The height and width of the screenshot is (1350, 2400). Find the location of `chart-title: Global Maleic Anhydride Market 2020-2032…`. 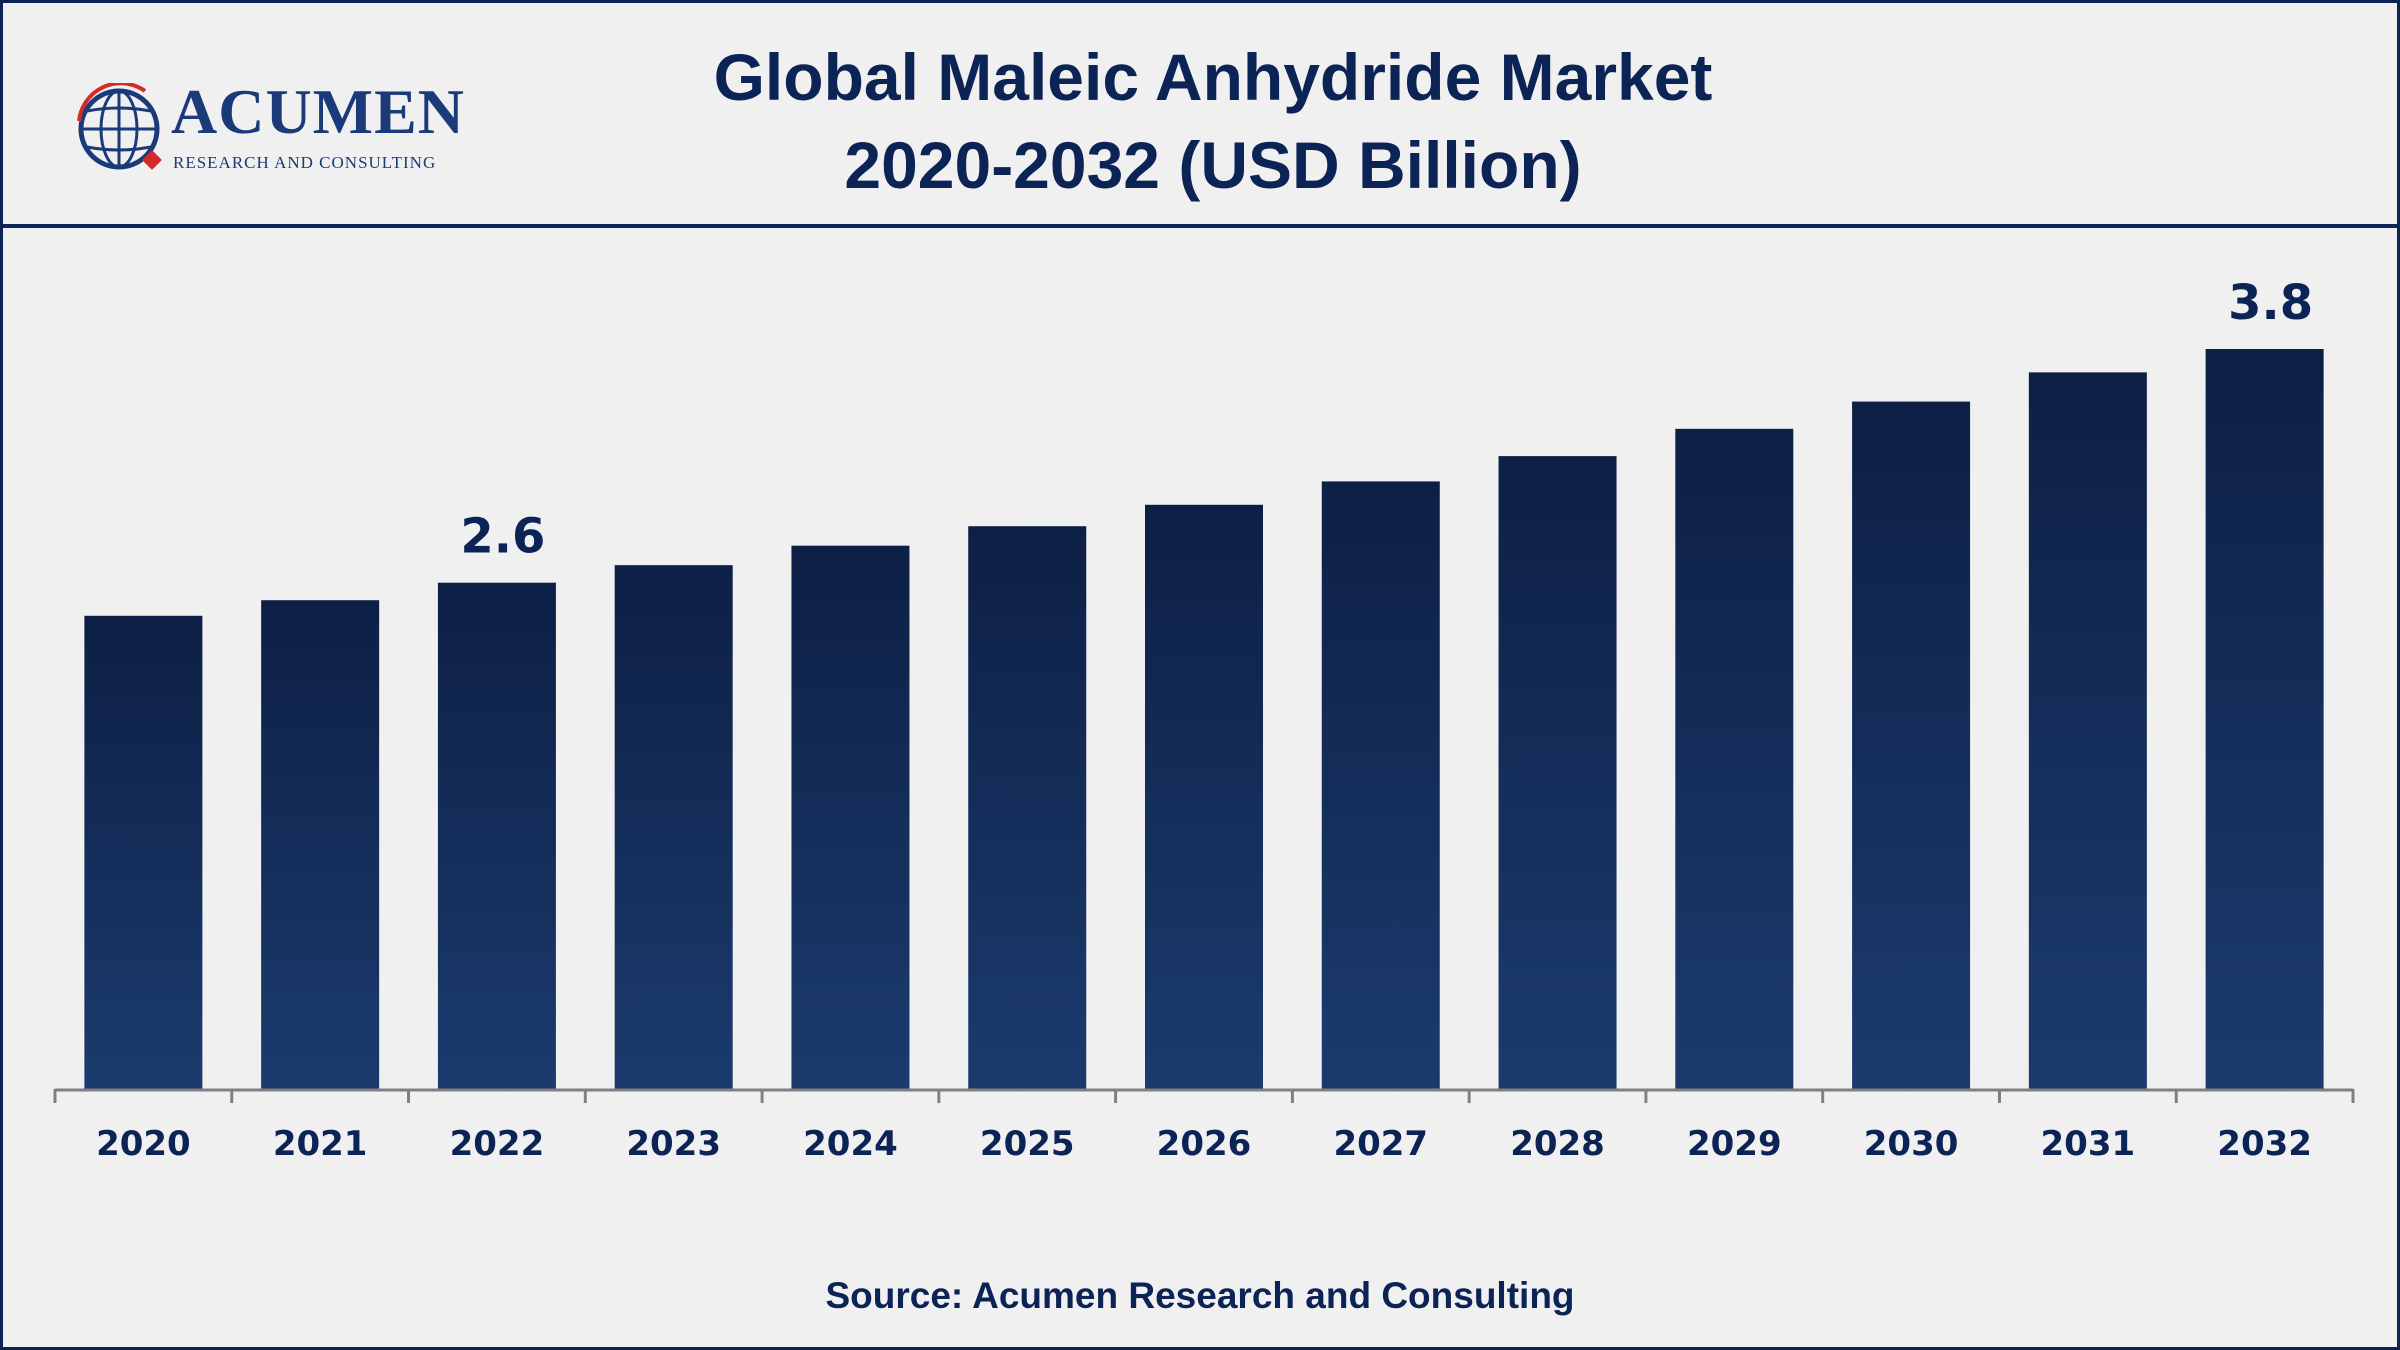

chart-title: Global Maleic Anhydride Market 2020-2032… is located at coordinates (1213, 121).